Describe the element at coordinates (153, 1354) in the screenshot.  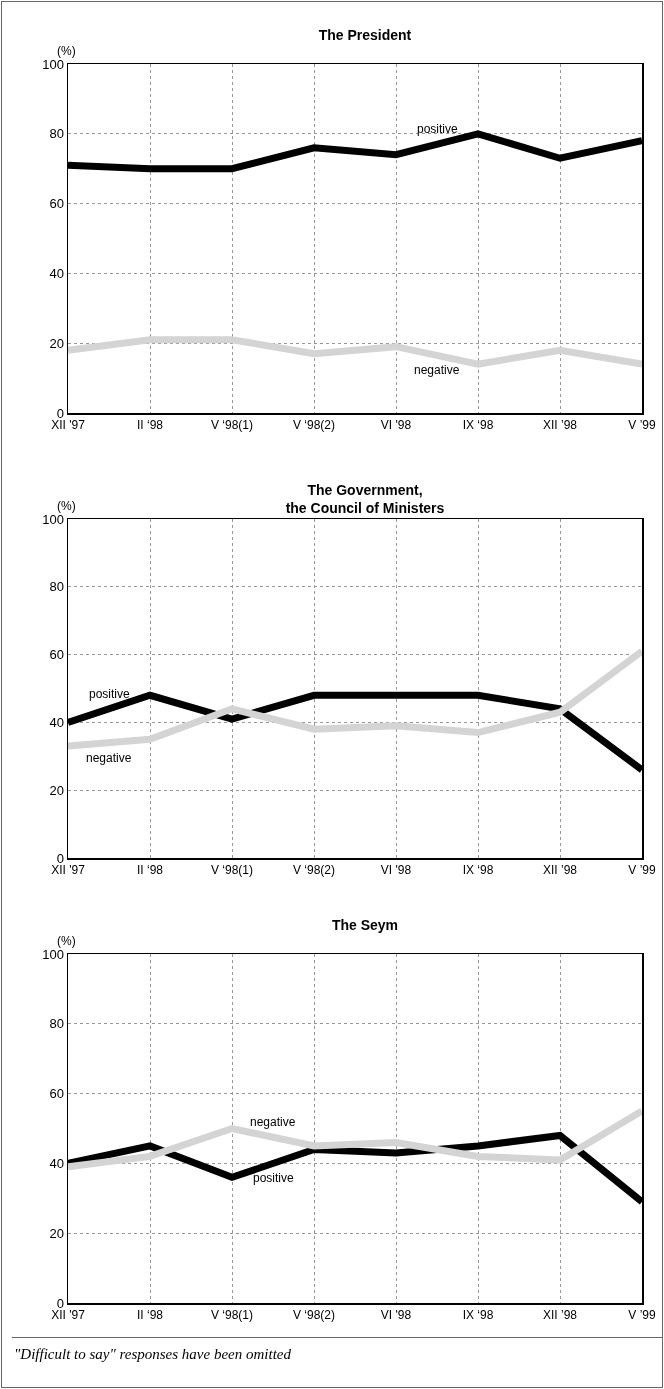
I see `text: "Difficult to say" responses have been omitted` at that location.